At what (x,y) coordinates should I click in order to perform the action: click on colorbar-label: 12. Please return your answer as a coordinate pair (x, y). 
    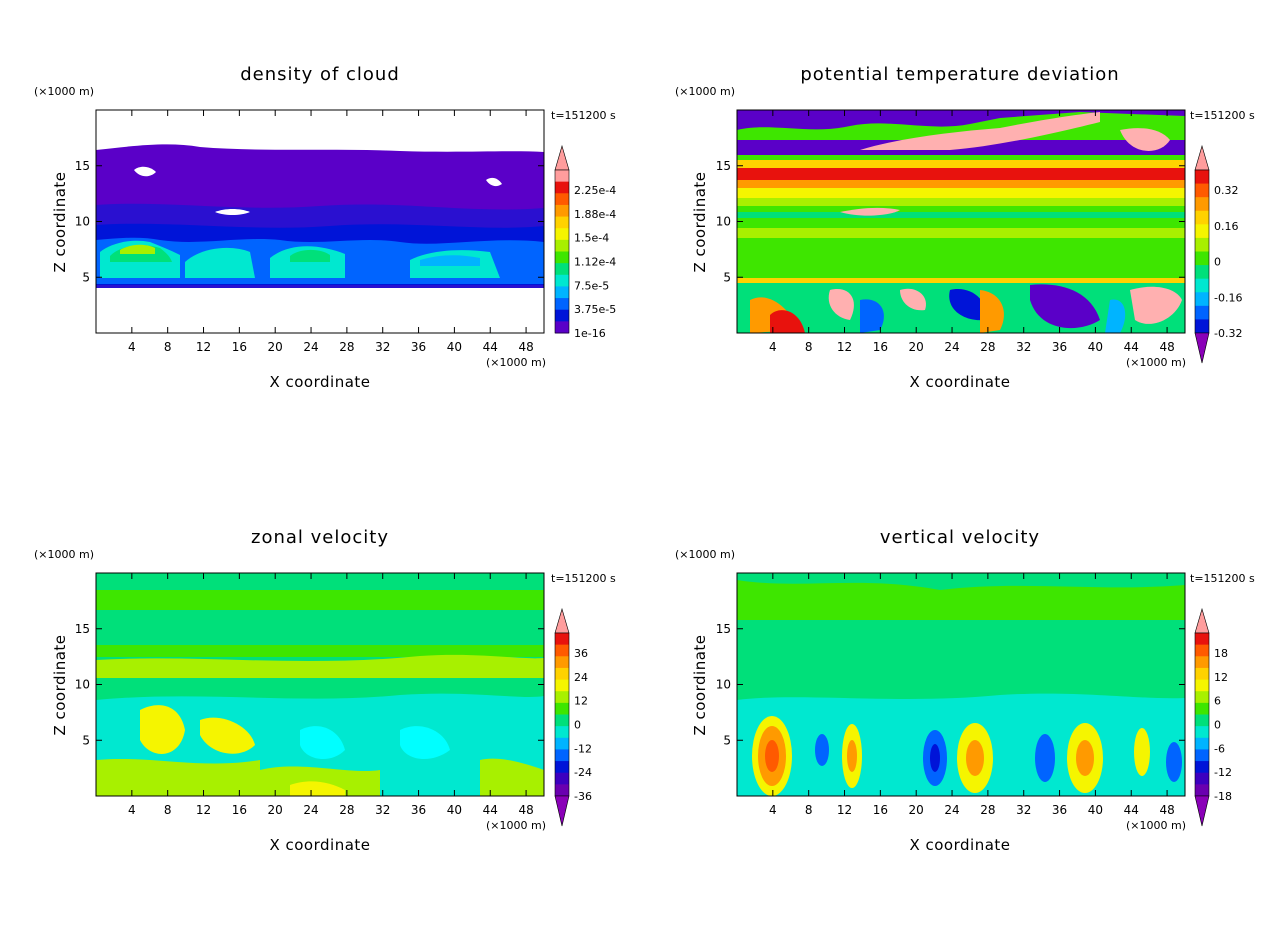
    Looking at the image, I should click on (1221, 677).